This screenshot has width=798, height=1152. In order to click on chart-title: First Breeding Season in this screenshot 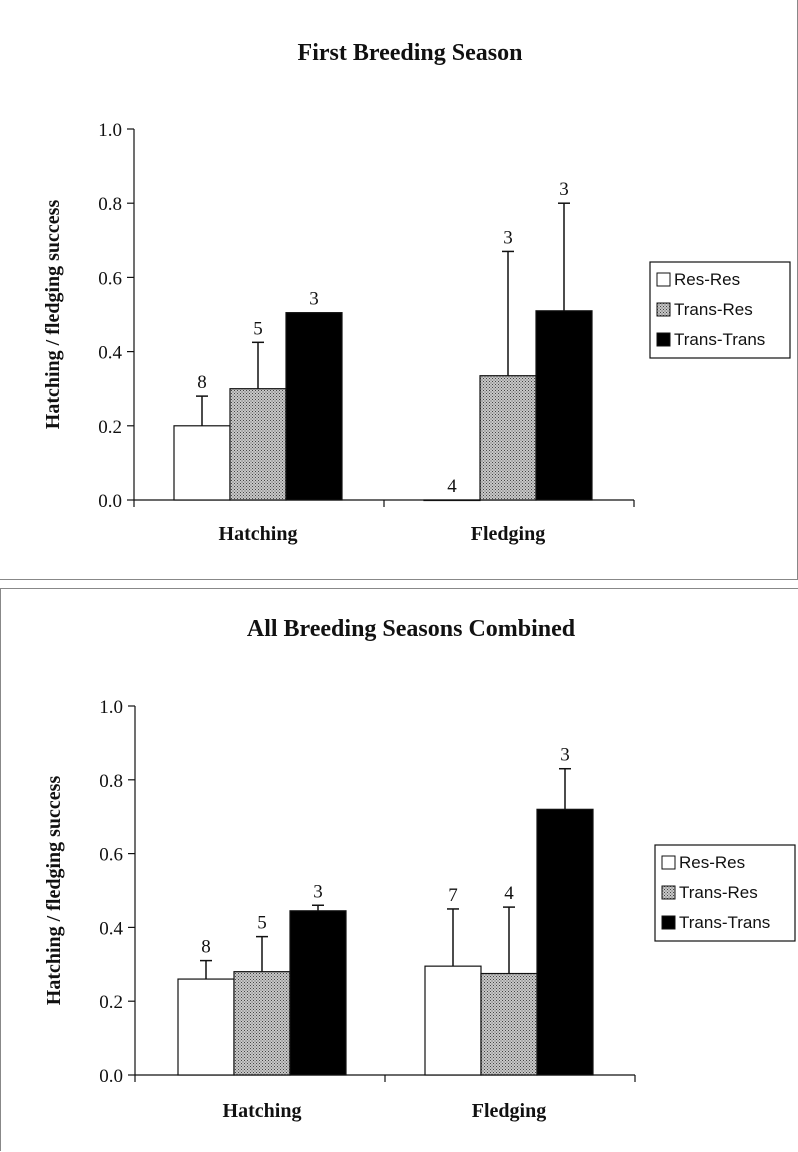, I will do `click(410, 53)`.